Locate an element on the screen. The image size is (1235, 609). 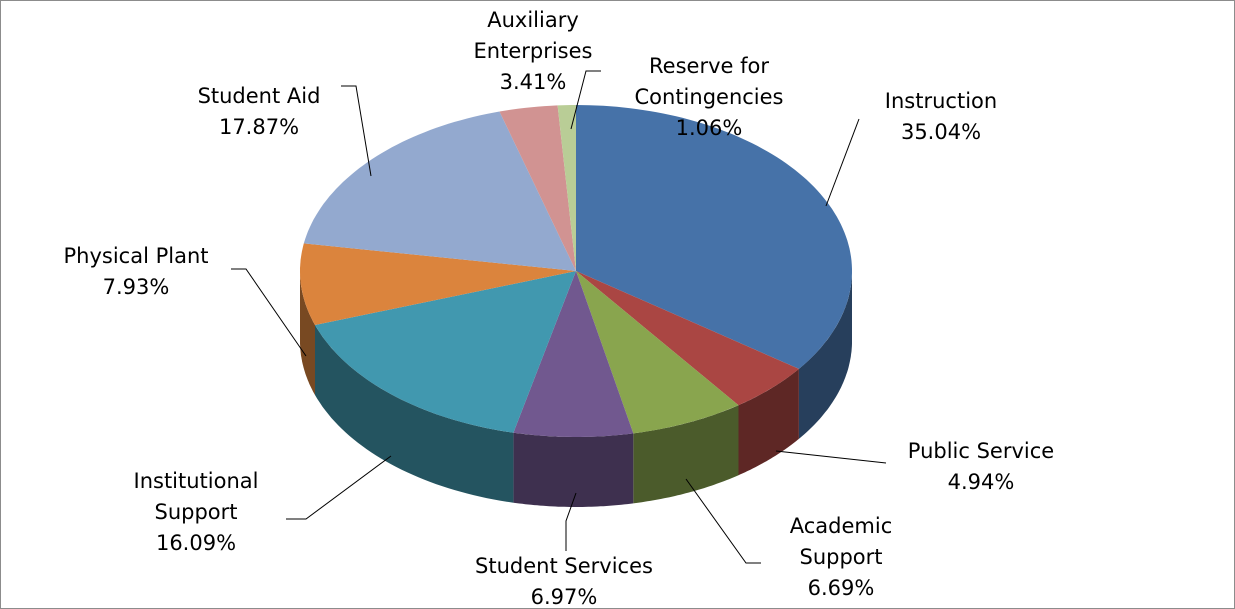
category-name: Auxiliary Enterprises is located at coordinates (533, 35).